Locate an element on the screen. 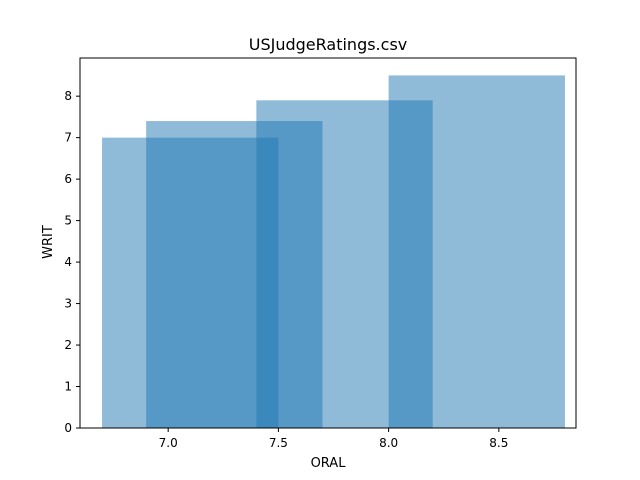  y-tick-label: 5 is located at coordinates (68, 221).